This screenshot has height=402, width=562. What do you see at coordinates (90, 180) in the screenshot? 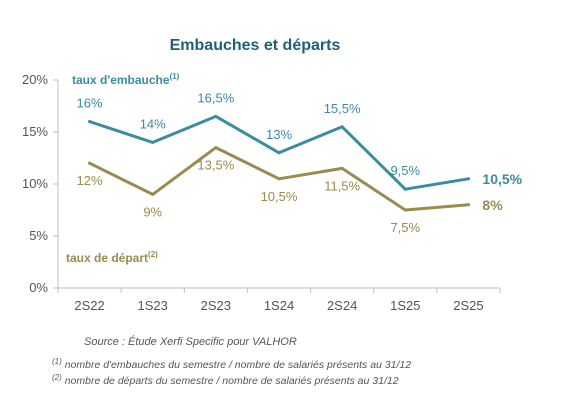
I see `data-label: 12%` at bounding box center [90, 180].